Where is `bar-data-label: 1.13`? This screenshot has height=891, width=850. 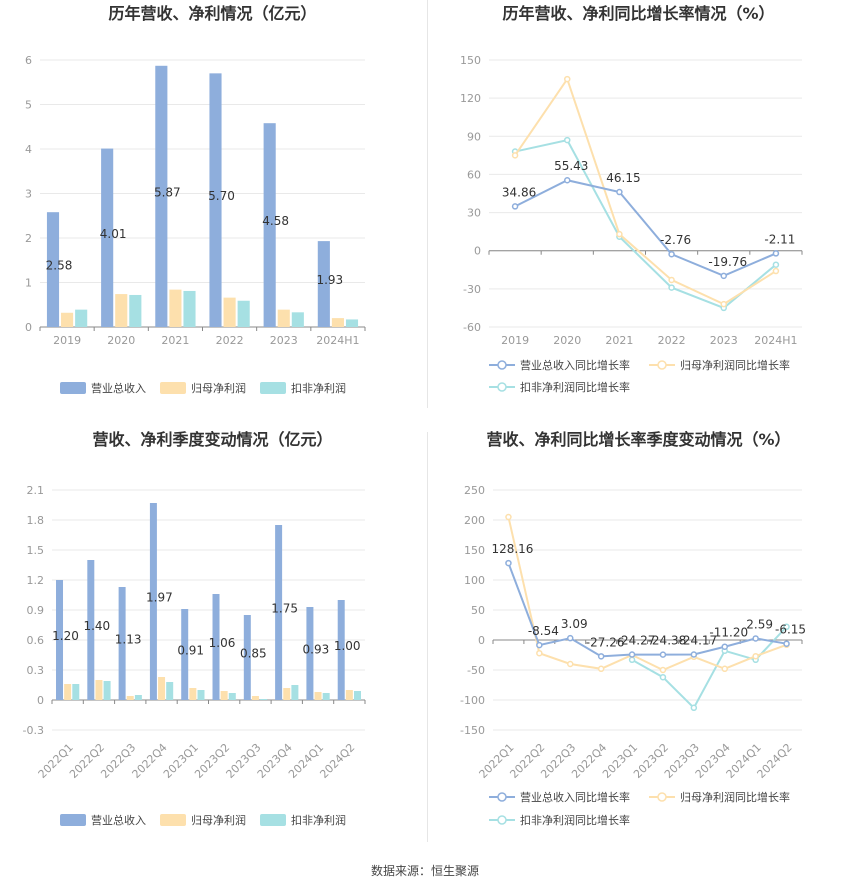 bar-data-label: 1.13 is located at coordinates (128, 640).